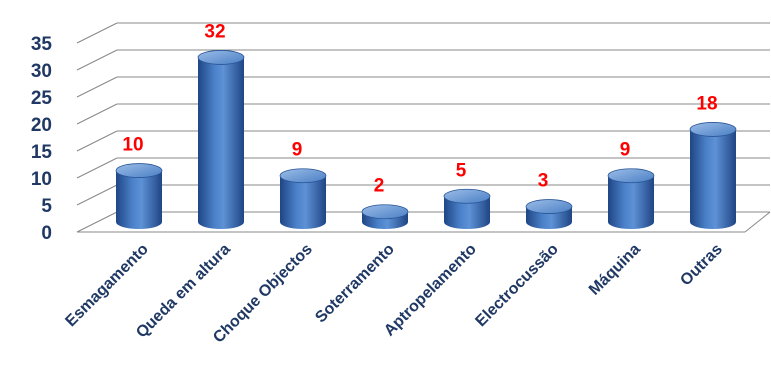 The image size is (771, 390). What do you see at coordinates (701, 265) in the screenshot?
I see `x-category-label: Outras` at bounding box center [701, 265].